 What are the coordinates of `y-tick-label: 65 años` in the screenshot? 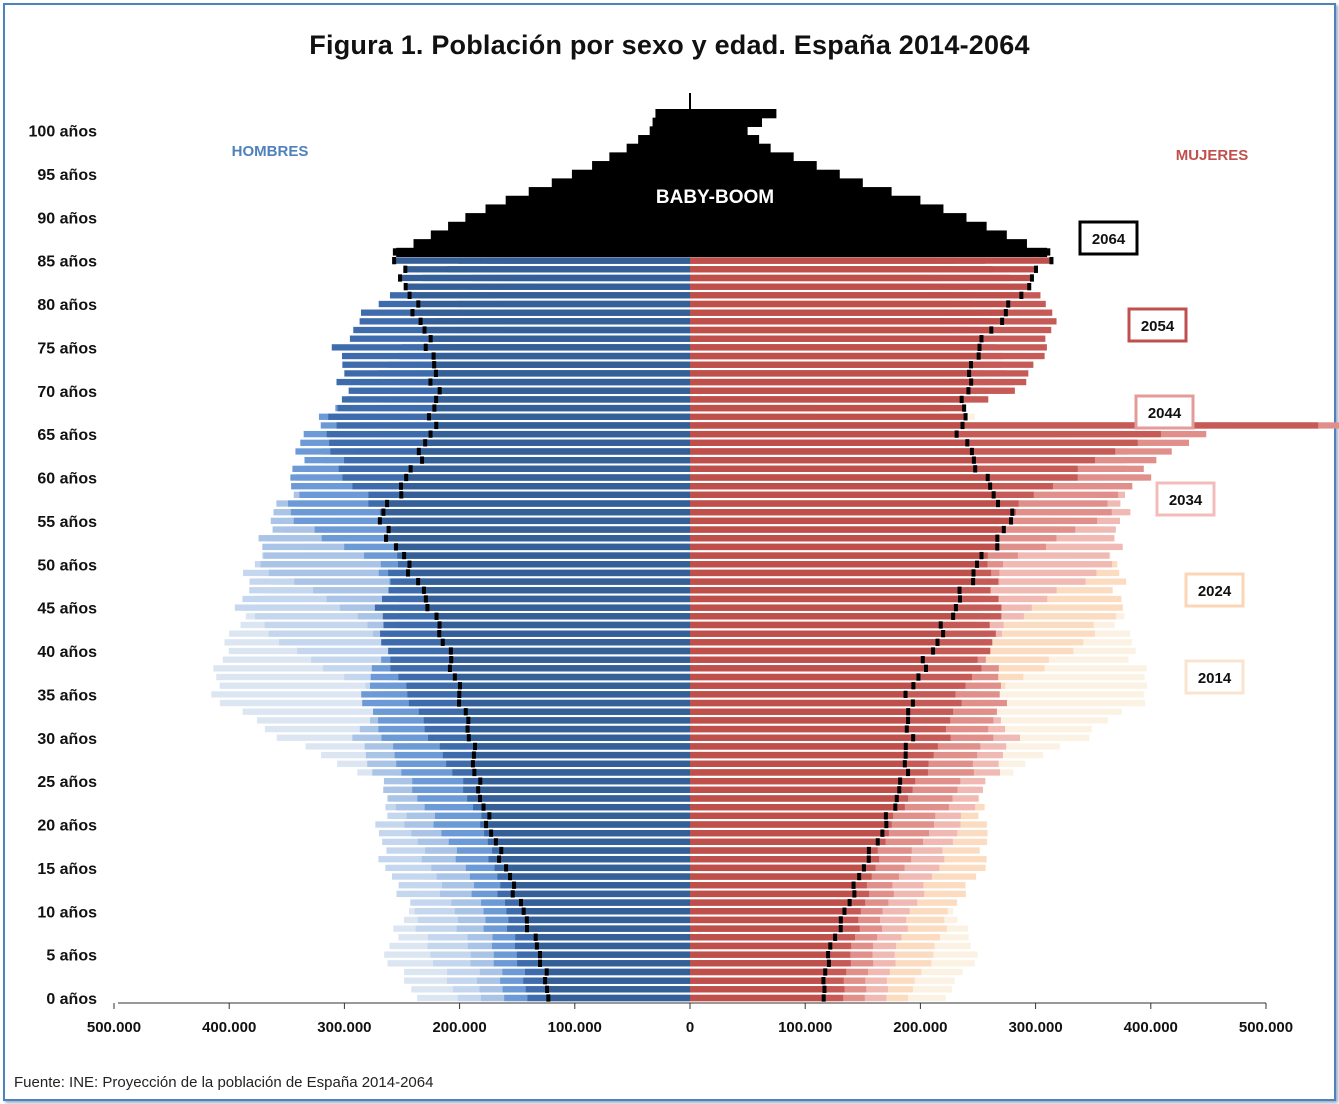 It's located at (67, 435).